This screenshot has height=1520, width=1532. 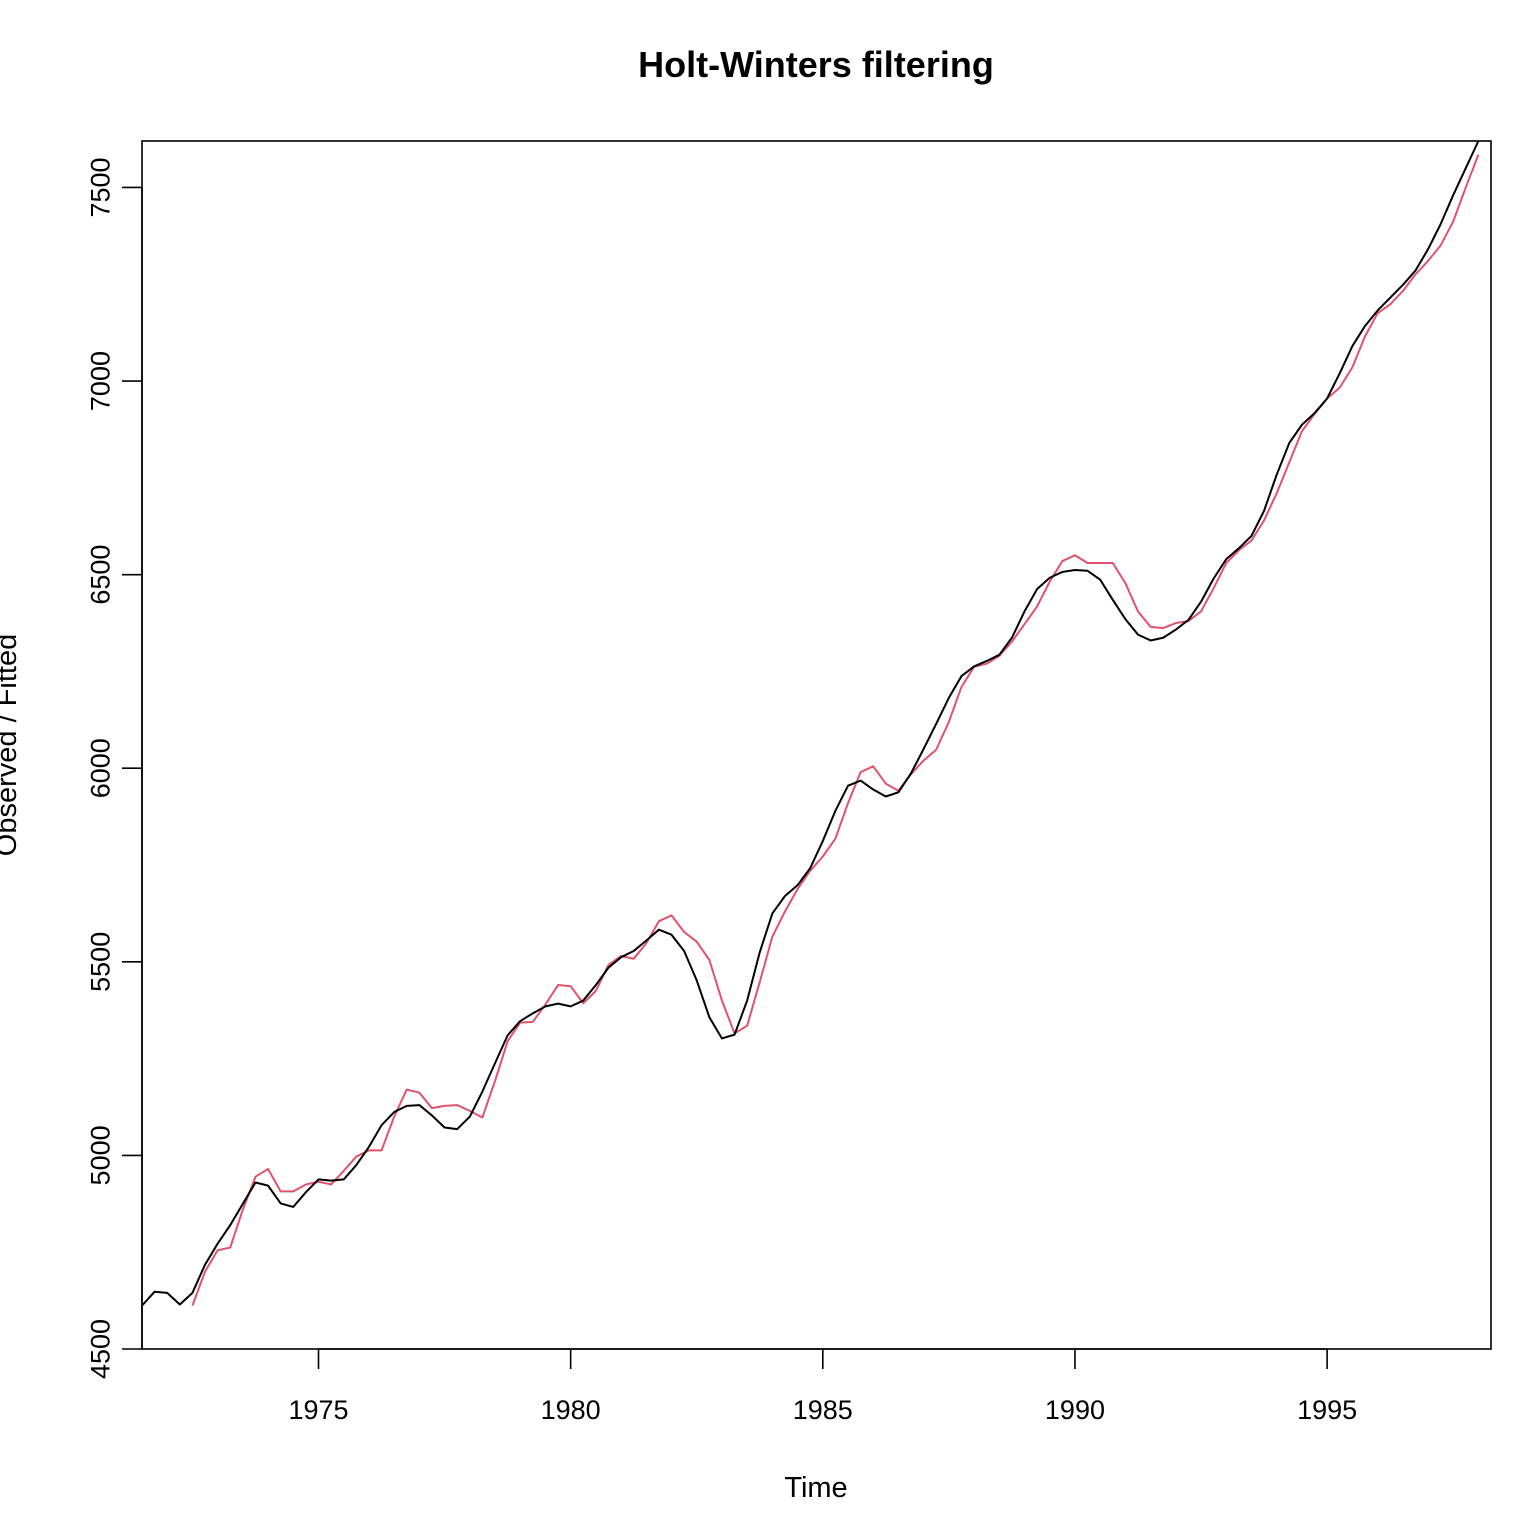 I want to click on x-tick-label: 1990, so click(x=1075, y=1410).